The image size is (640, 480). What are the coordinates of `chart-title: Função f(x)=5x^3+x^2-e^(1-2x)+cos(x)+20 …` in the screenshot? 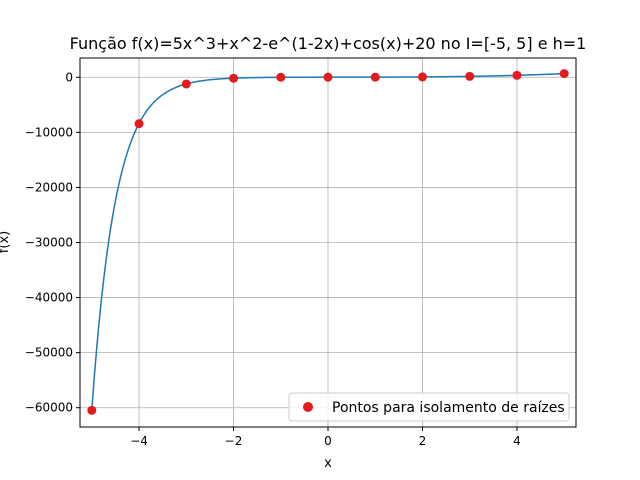 It's located at (328, 43).